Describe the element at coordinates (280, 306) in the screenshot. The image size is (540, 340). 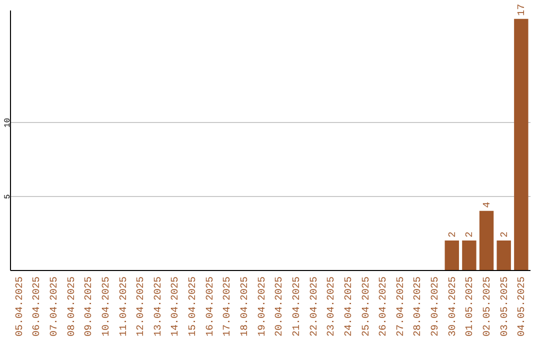
I see `x-tick-label: 20.04.2025` at that location.